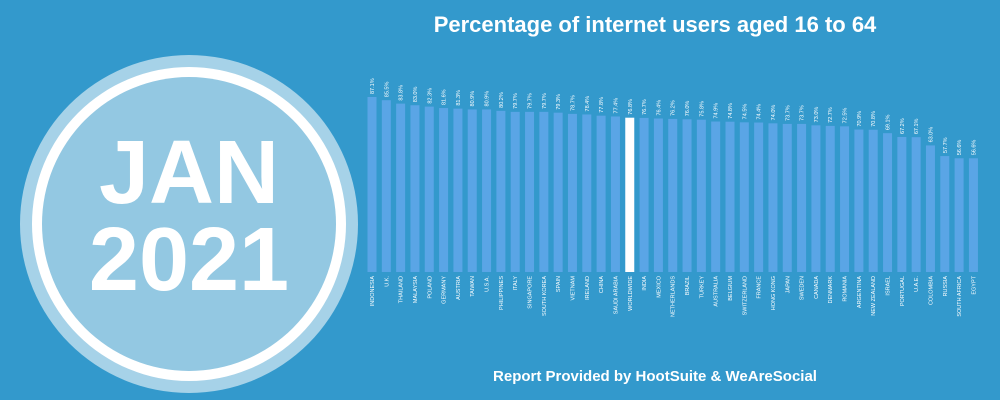 This screenshot has height=400, width=1000. What do you see at coordinates (415, 189) in the screenshot?
I see `bar-malaysia` at bounding box center [415, 189].